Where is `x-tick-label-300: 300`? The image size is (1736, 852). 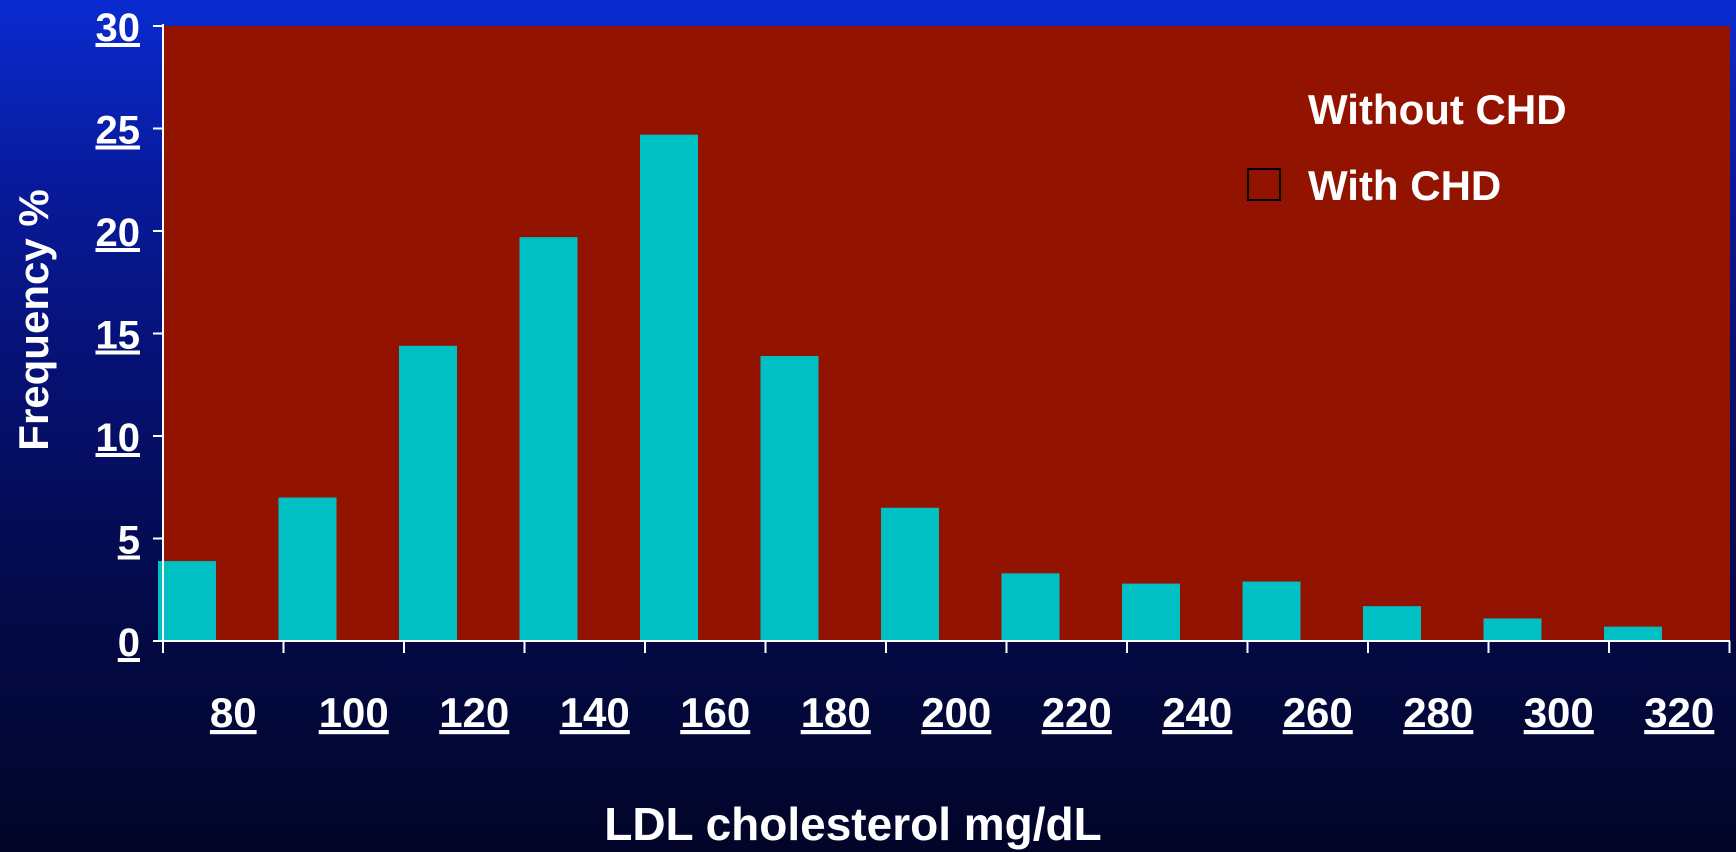
x-tick-label-300: 300 is located at coordinates (1559, 712).